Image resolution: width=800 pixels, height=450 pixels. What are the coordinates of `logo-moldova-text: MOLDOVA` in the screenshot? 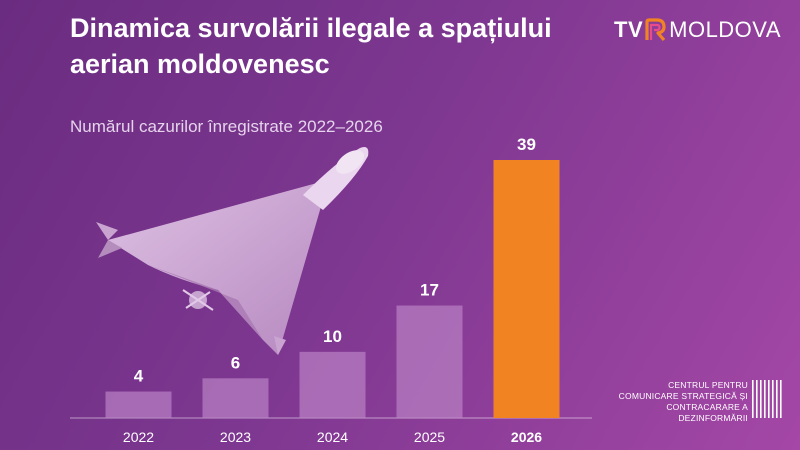 It's located at (725, 29).